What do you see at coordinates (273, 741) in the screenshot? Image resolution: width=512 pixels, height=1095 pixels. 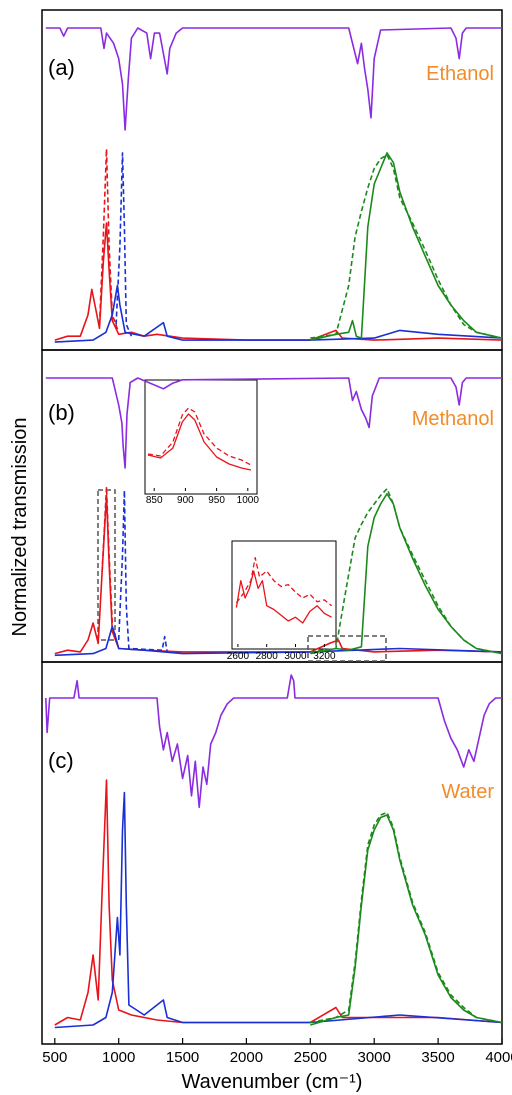 I see `panel-3-ir-reference-line` at bounding box center [273, 741].